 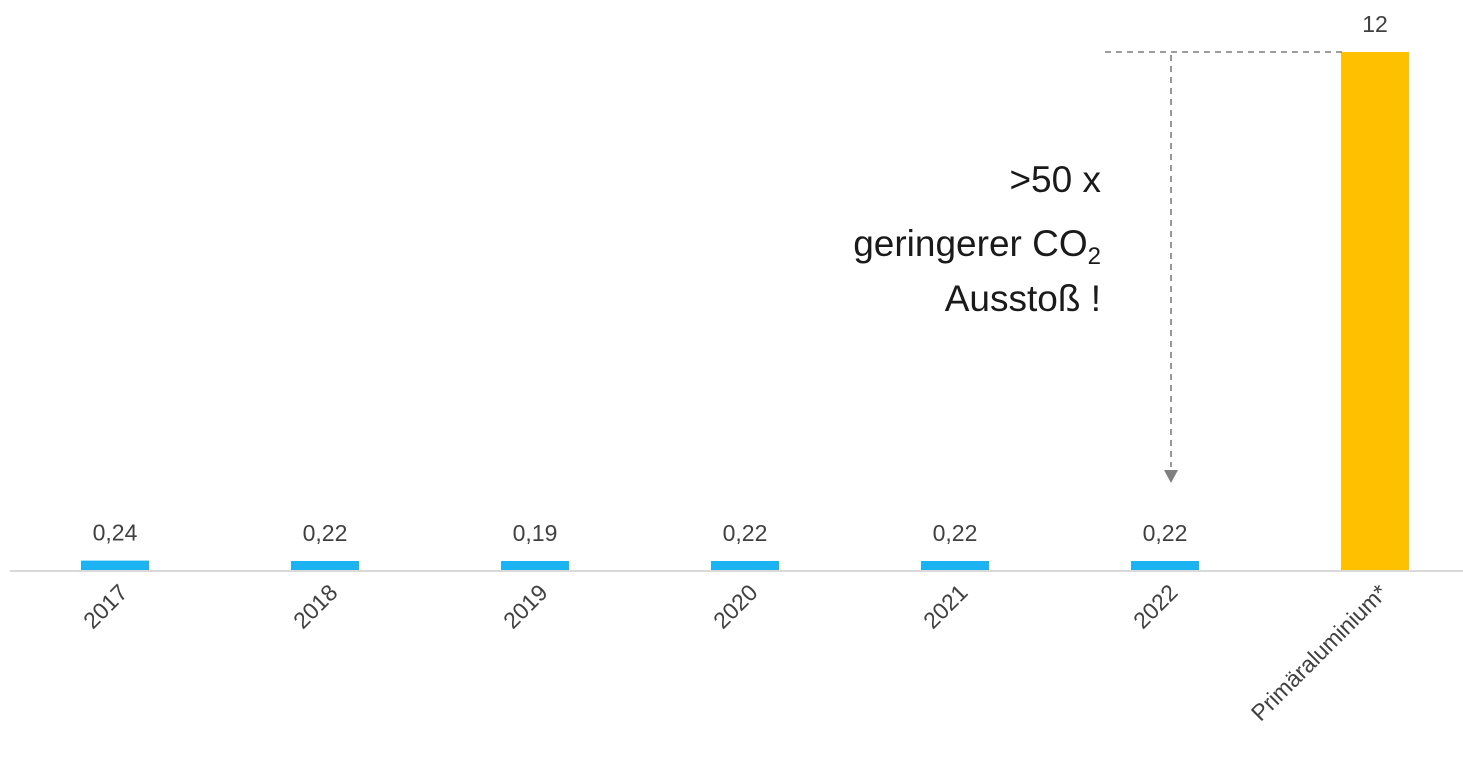 I want to click on x-tick-label: 2022, so click(x=1155, y=606).